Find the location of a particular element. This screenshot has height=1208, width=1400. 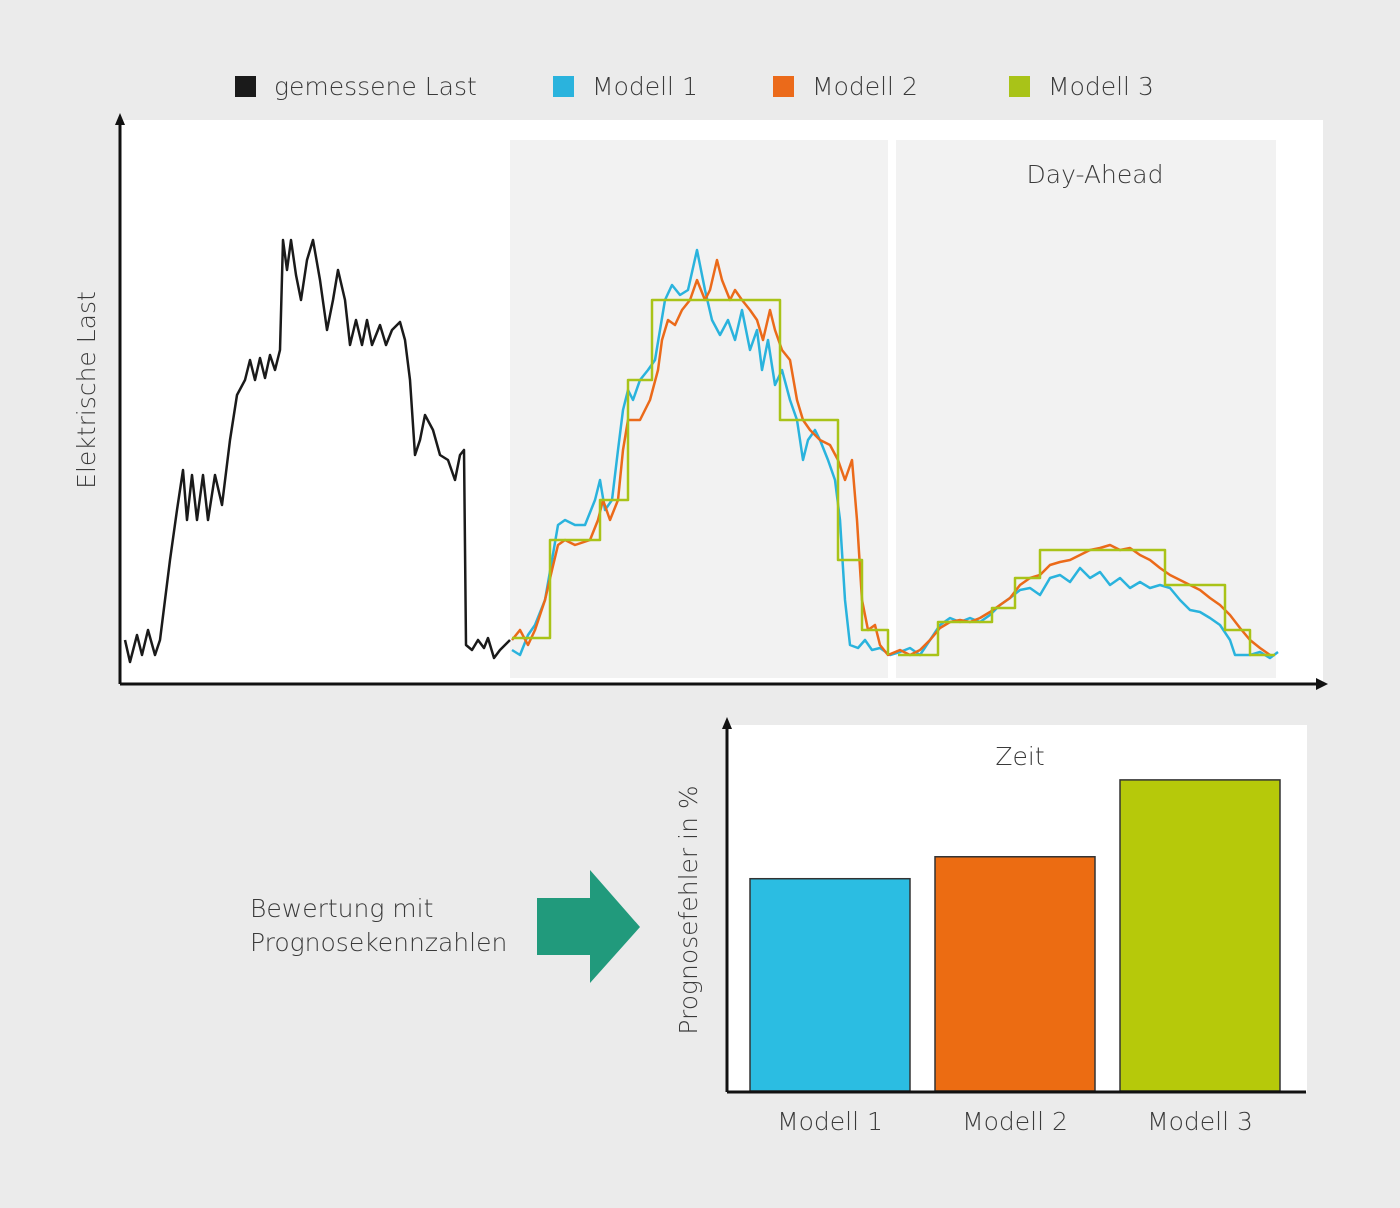

x-axis-arrow is located at coordinates (1322, 684).